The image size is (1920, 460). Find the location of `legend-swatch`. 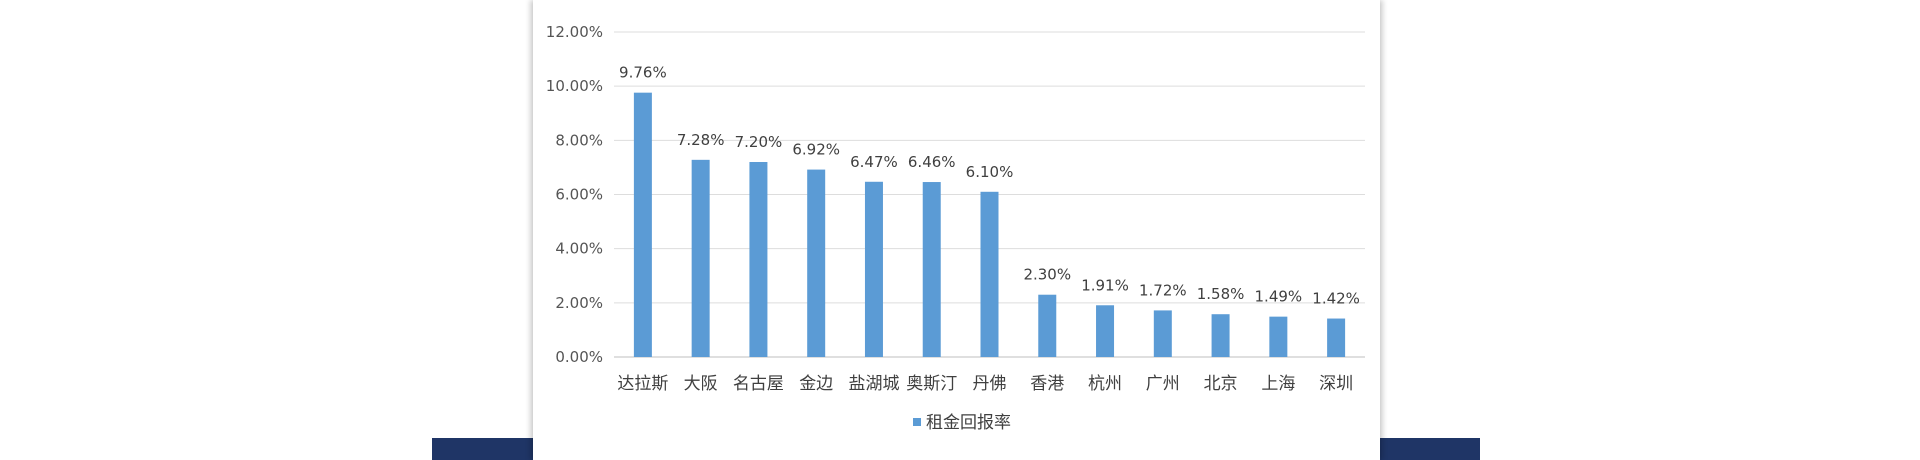

legend-swatch is located at coordinates (917, 422).